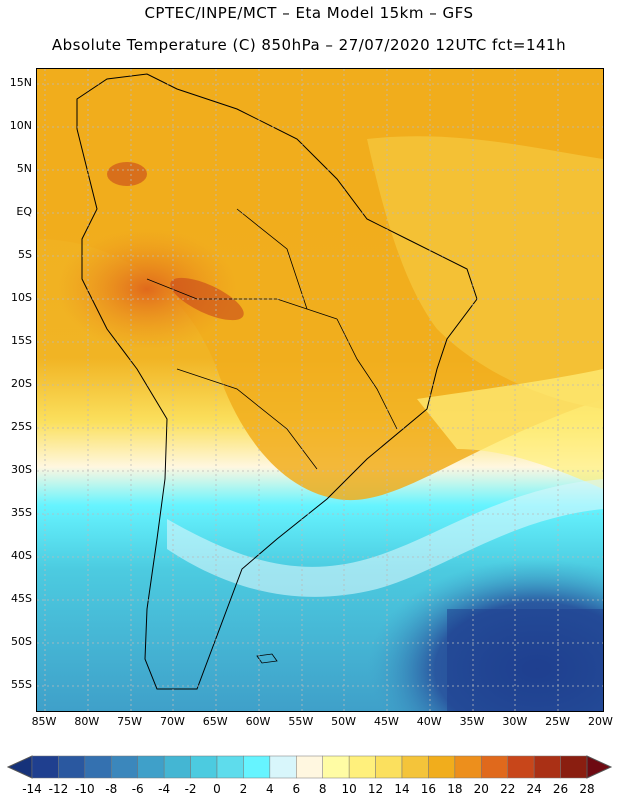  I want to click on colorbar-tick-label: 24, so click(534, 789).